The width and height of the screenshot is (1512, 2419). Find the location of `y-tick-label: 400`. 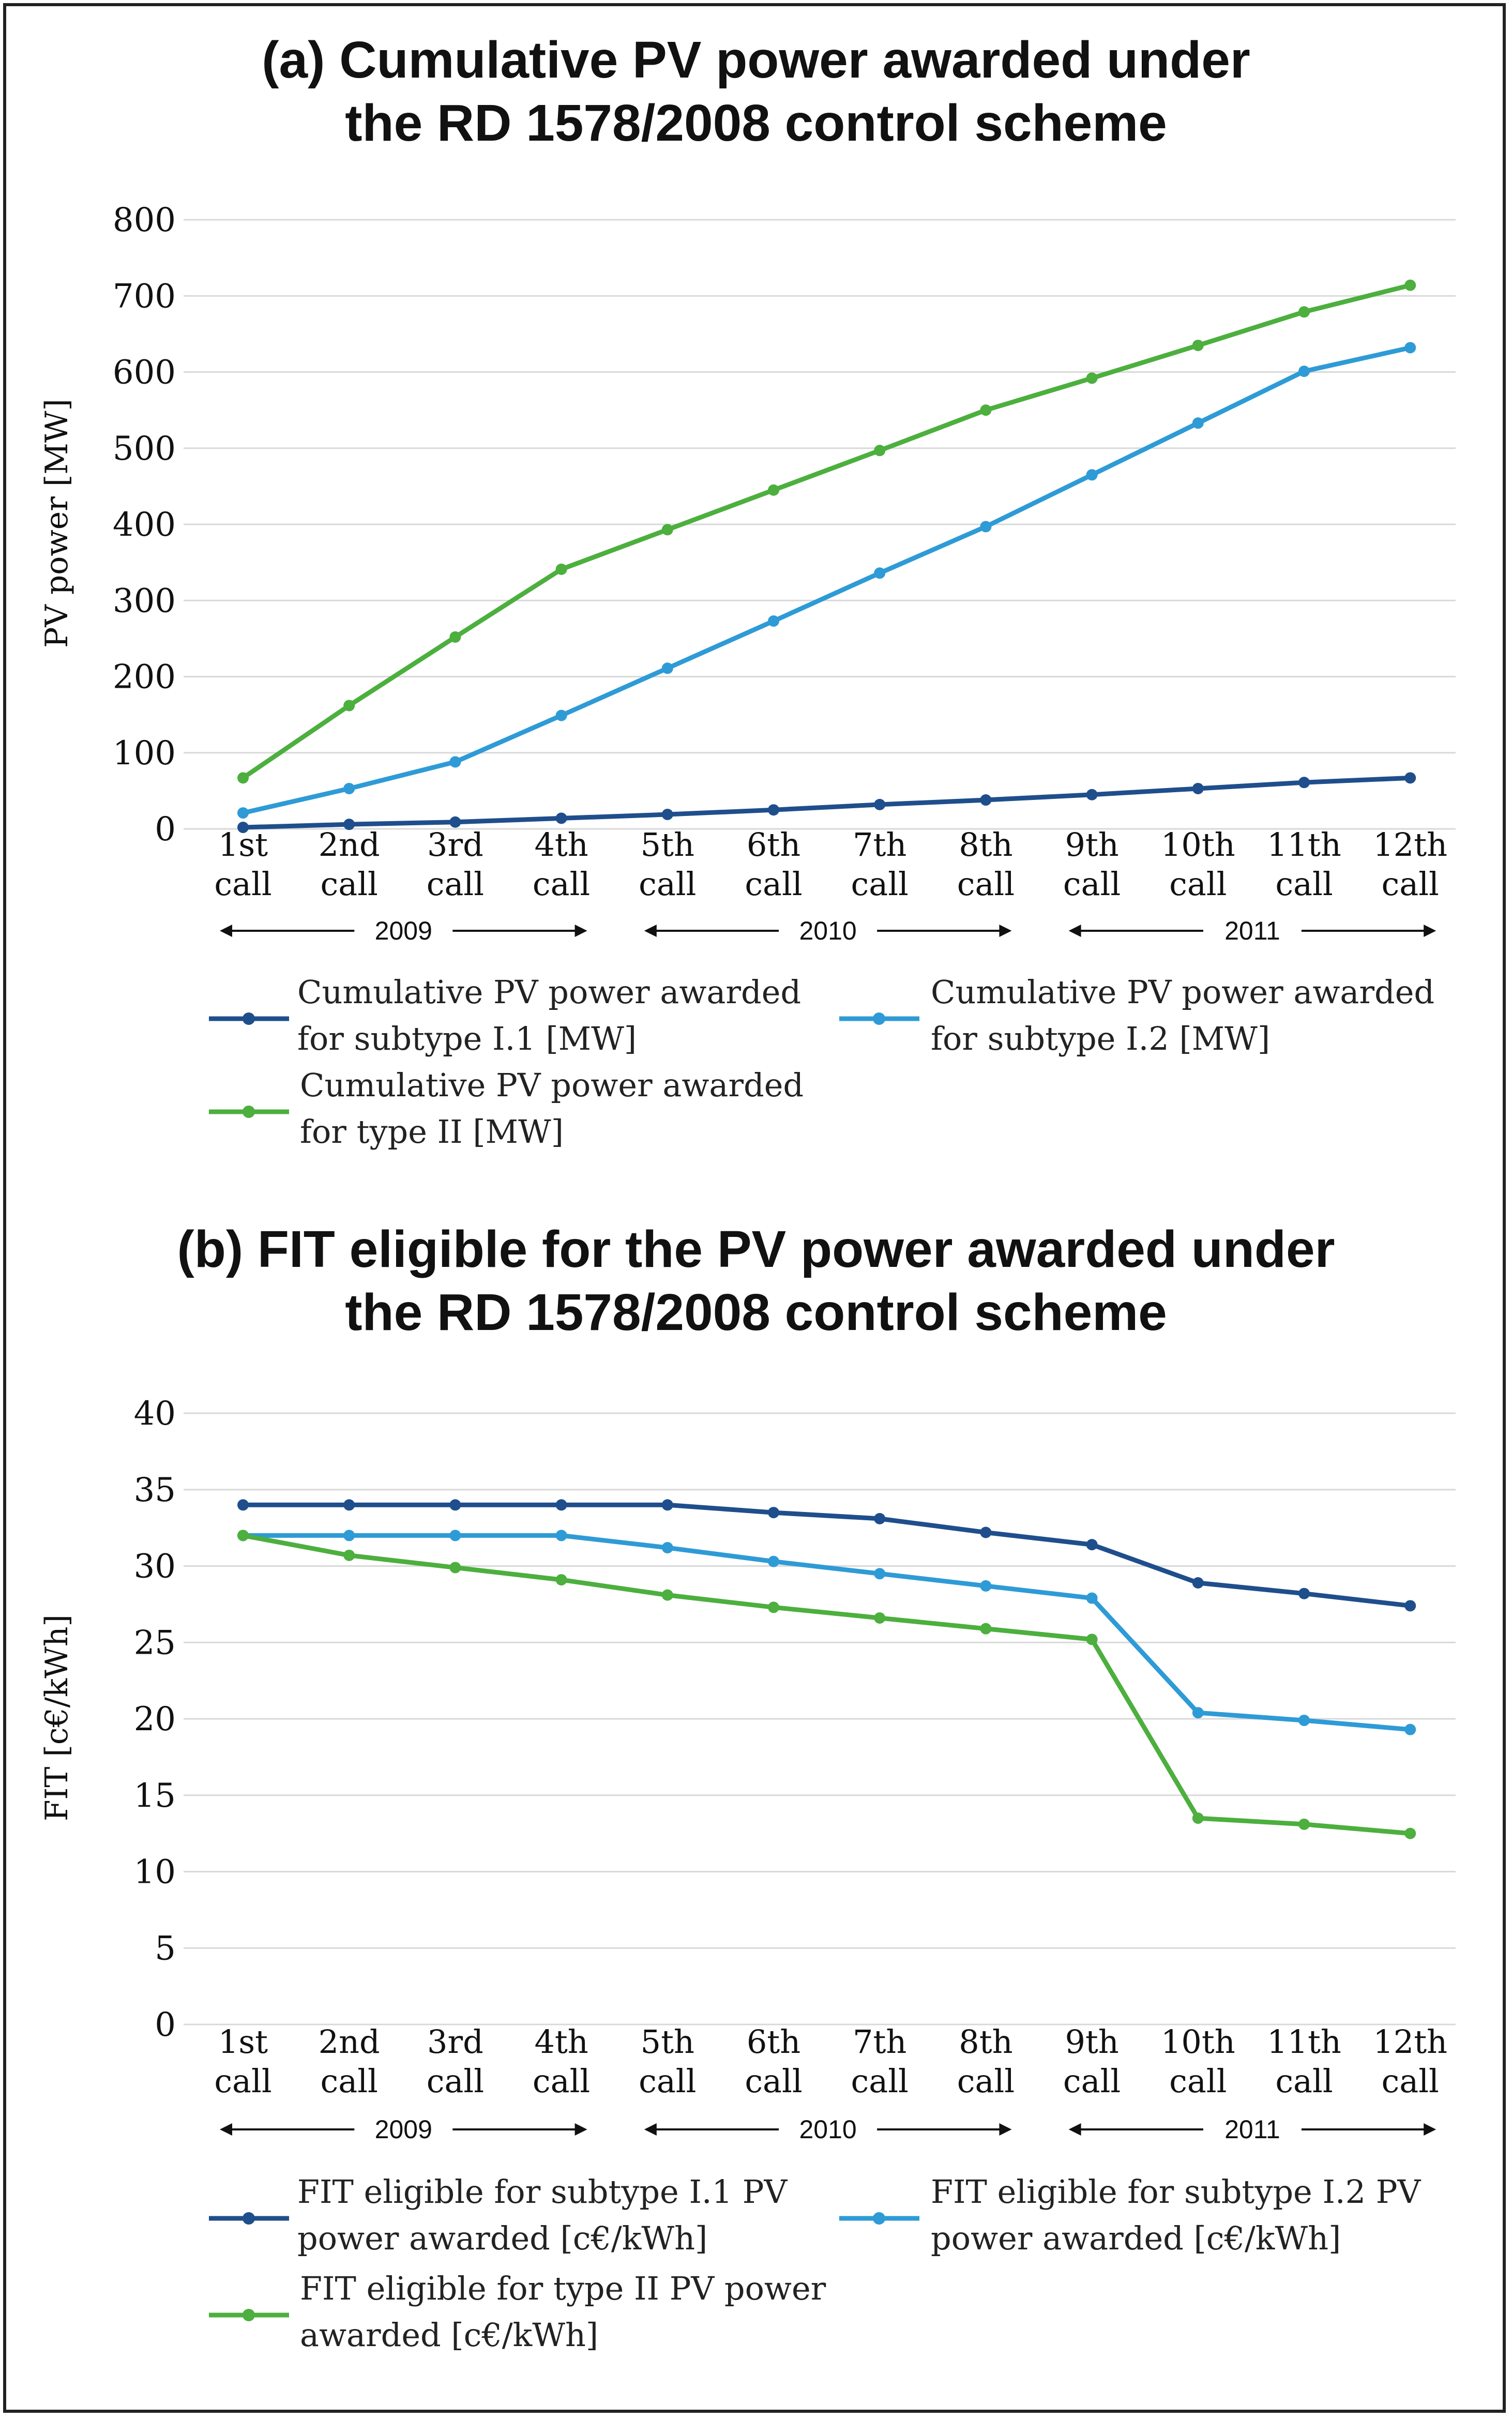

y-tick-label: 400 is located at coordinates (144, 525).